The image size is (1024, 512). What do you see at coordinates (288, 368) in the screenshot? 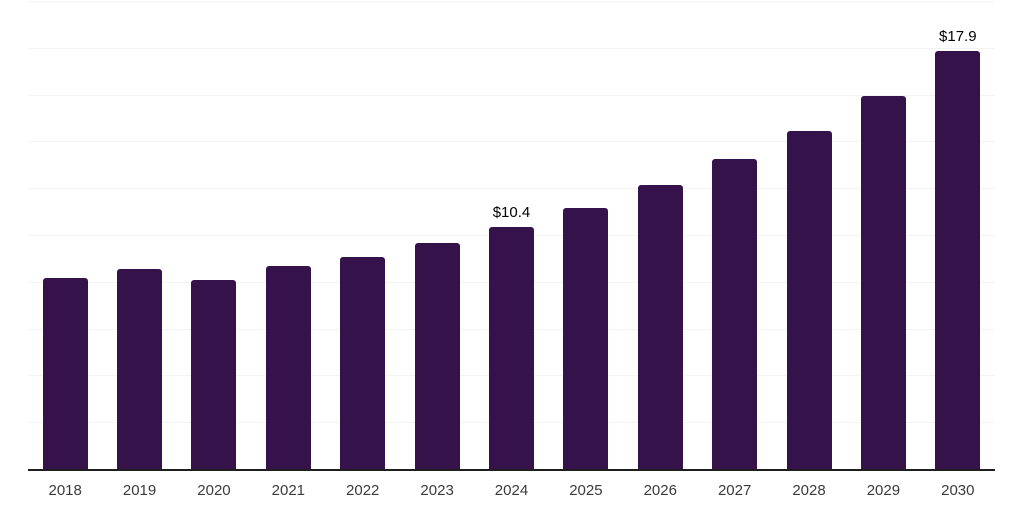
I see `bar-2021` at bounding box center [288, 368].